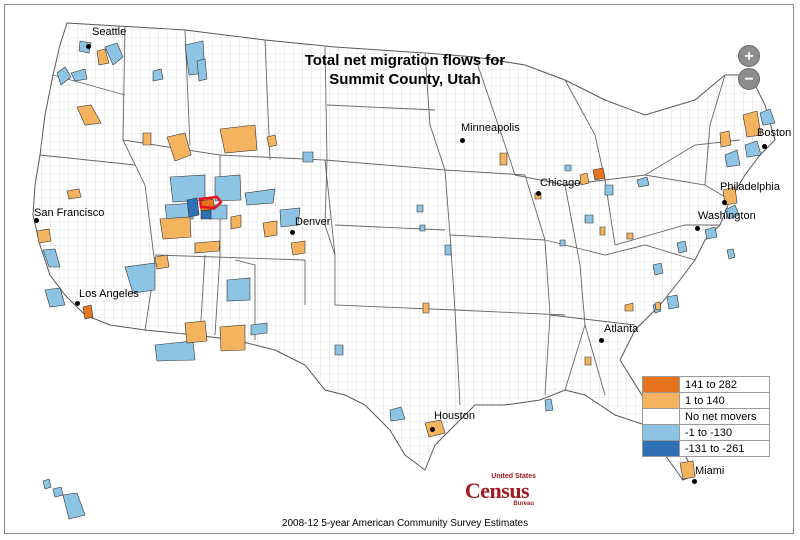  Describe the element at coordinates (109, 32) in the screenshot. I see `city-label: Seattle` at that location.